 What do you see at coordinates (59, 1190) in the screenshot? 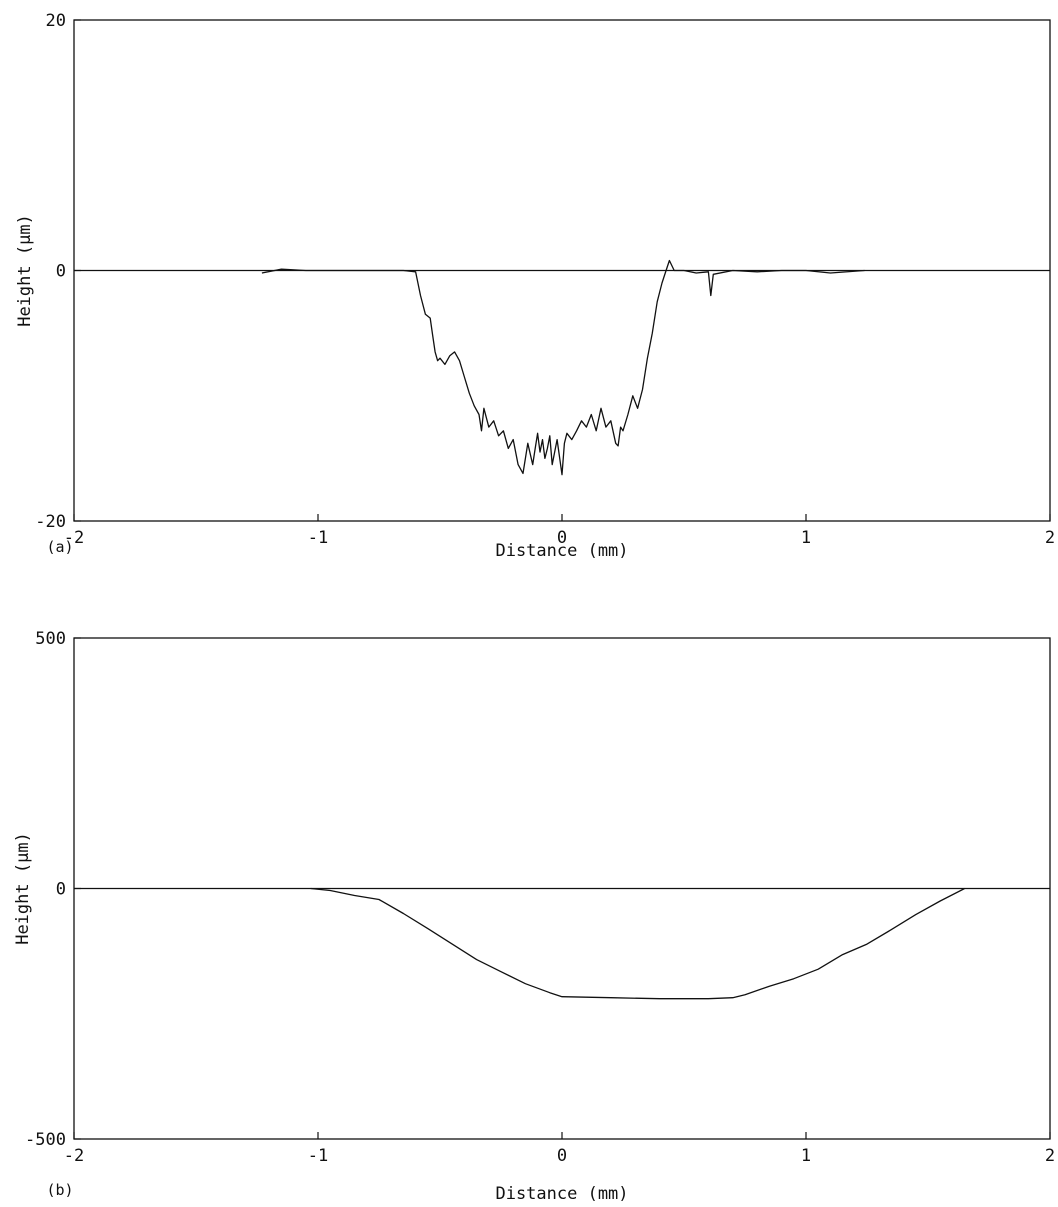
I see `panel-label: (b)` at bounding box center [59, 1190].